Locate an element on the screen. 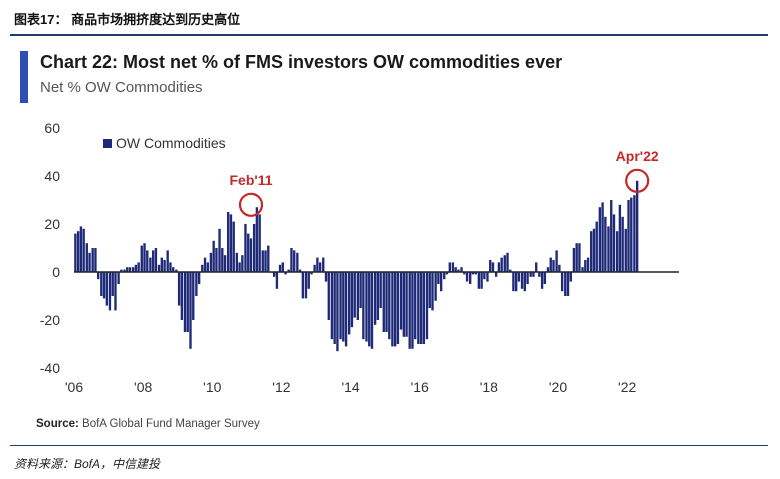  source-label: Source: is located at coordinates (57, 424).